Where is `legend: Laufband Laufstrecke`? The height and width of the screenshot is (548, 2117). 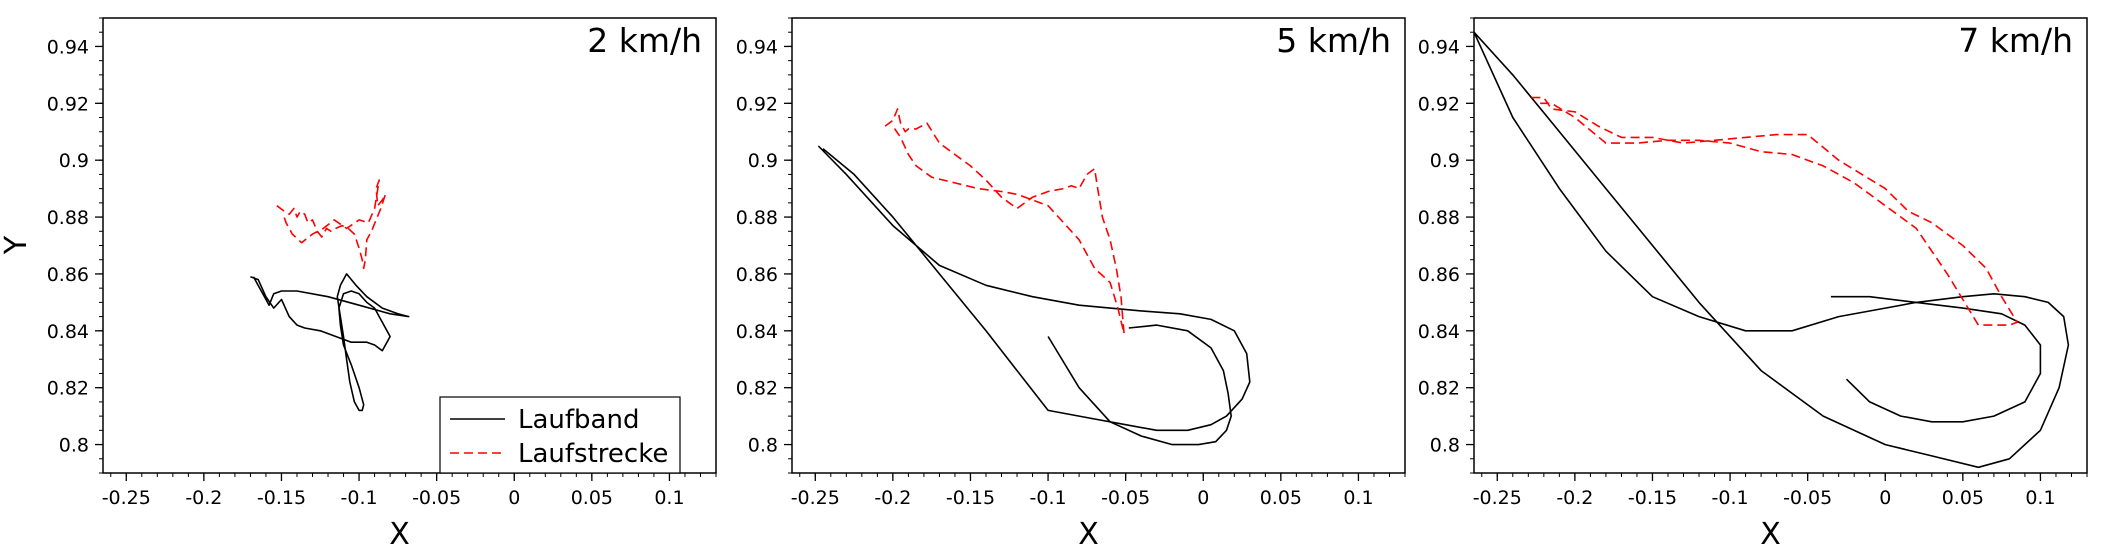
legend: Laufband Laufstrecke is located at coordinates (560, 435).